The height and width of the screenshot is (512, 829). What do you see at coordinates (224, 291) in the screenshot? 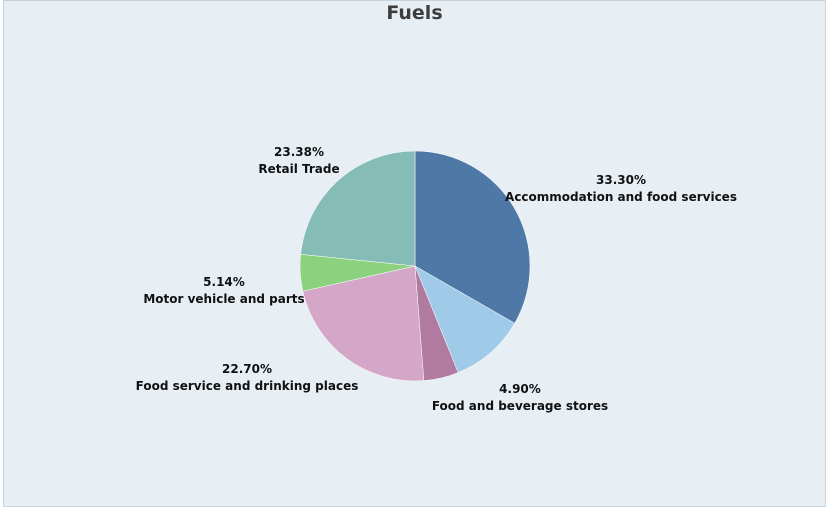
I see `label-motor-vehicle: 5.14% Motor vehicle and parts` at bounding box center [224, 291].